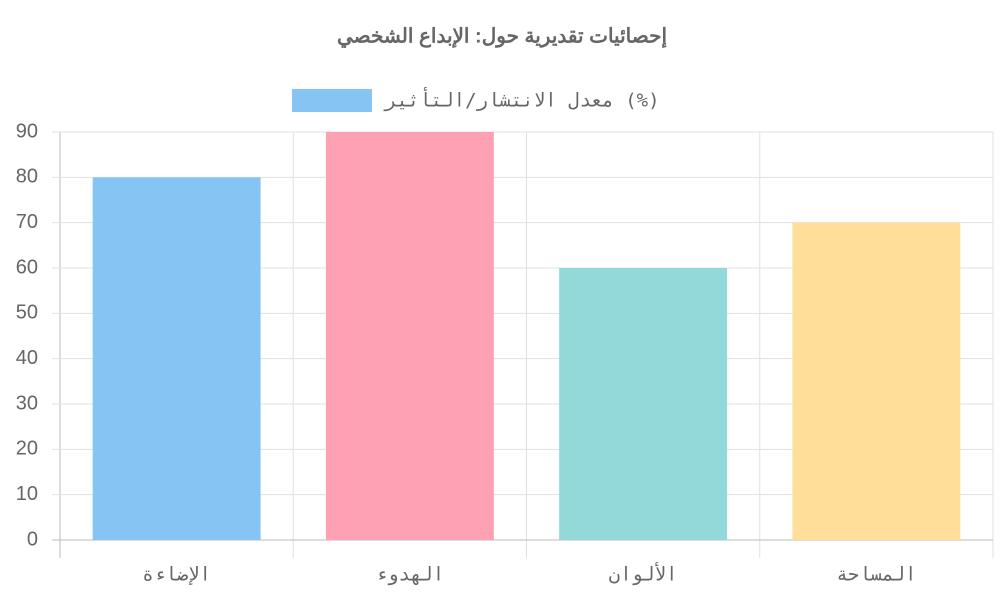 This screenshot has width=1000, height=600. I want to click on y-tick-label: 40, so click(27, 358).